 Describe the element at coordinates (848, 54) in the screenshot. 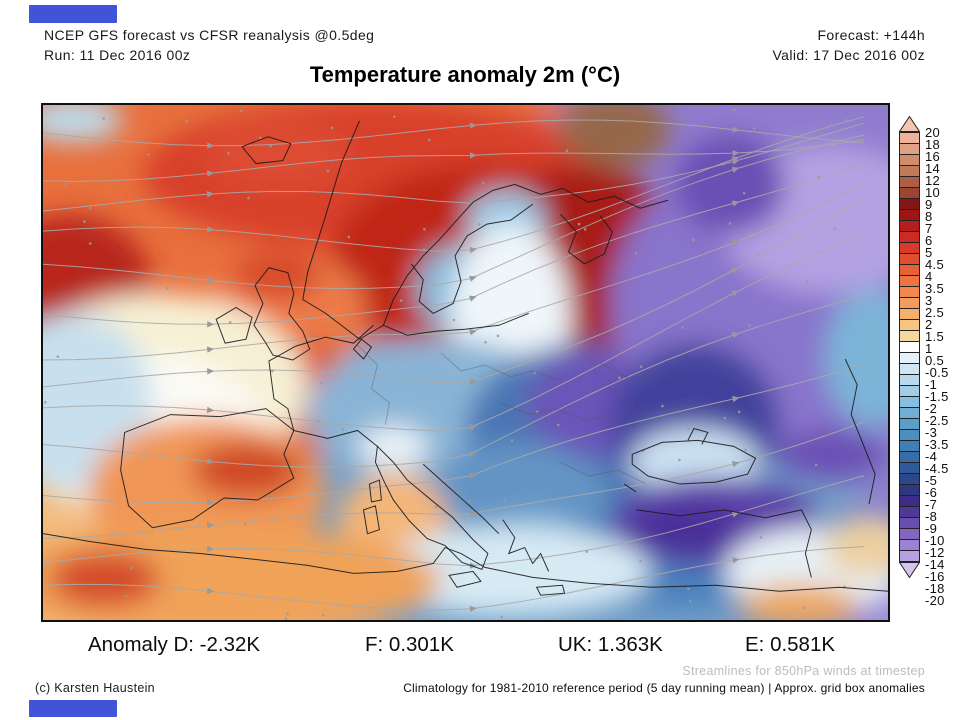

I see `valid-time-label: Valid: 17 Dec 2016 00z` at that location.